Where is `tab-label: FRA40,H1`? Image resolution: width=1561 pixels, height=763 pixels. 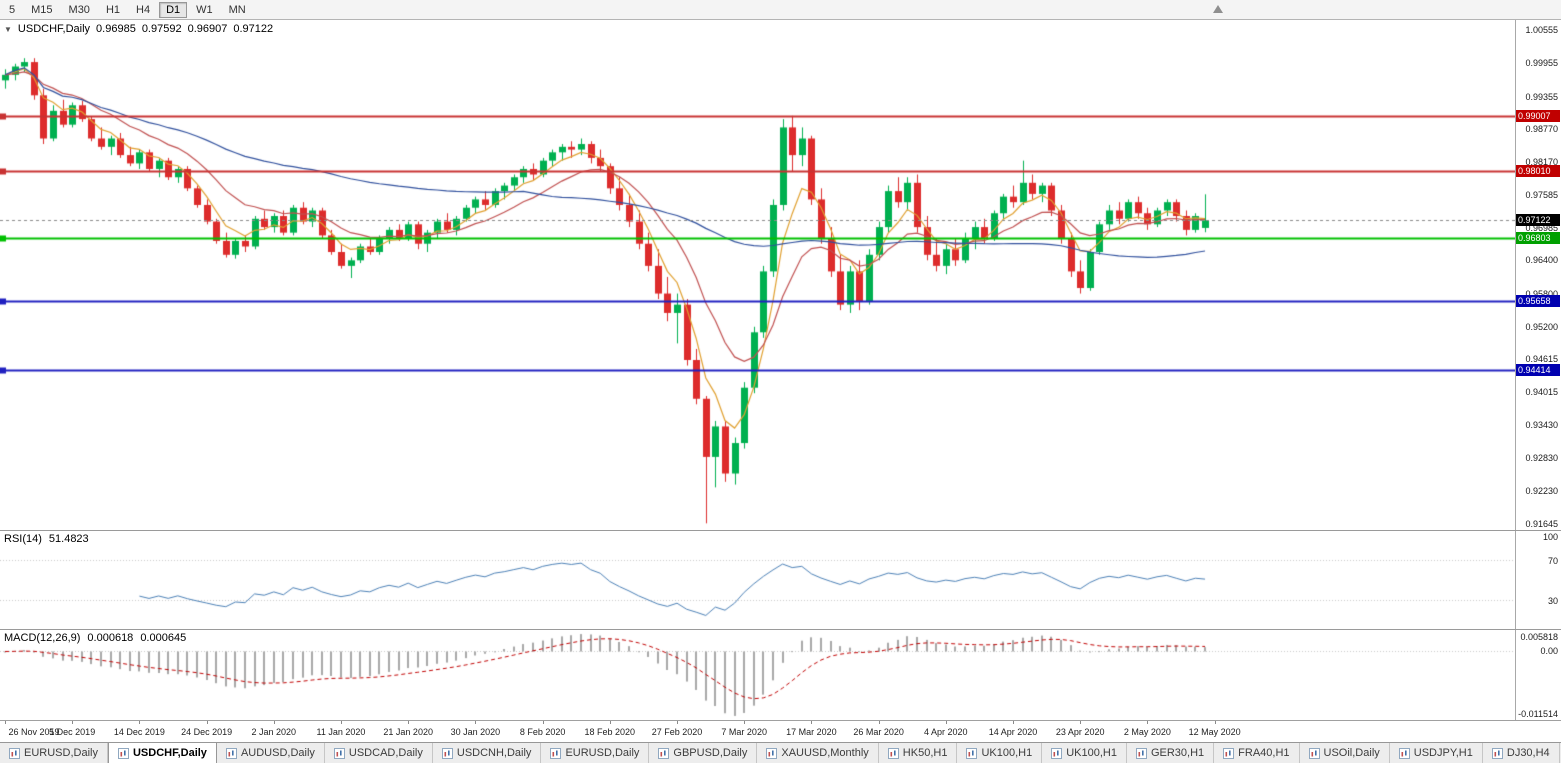
tab-label: FRA40,H1 is located at coordinates (1264, 753).